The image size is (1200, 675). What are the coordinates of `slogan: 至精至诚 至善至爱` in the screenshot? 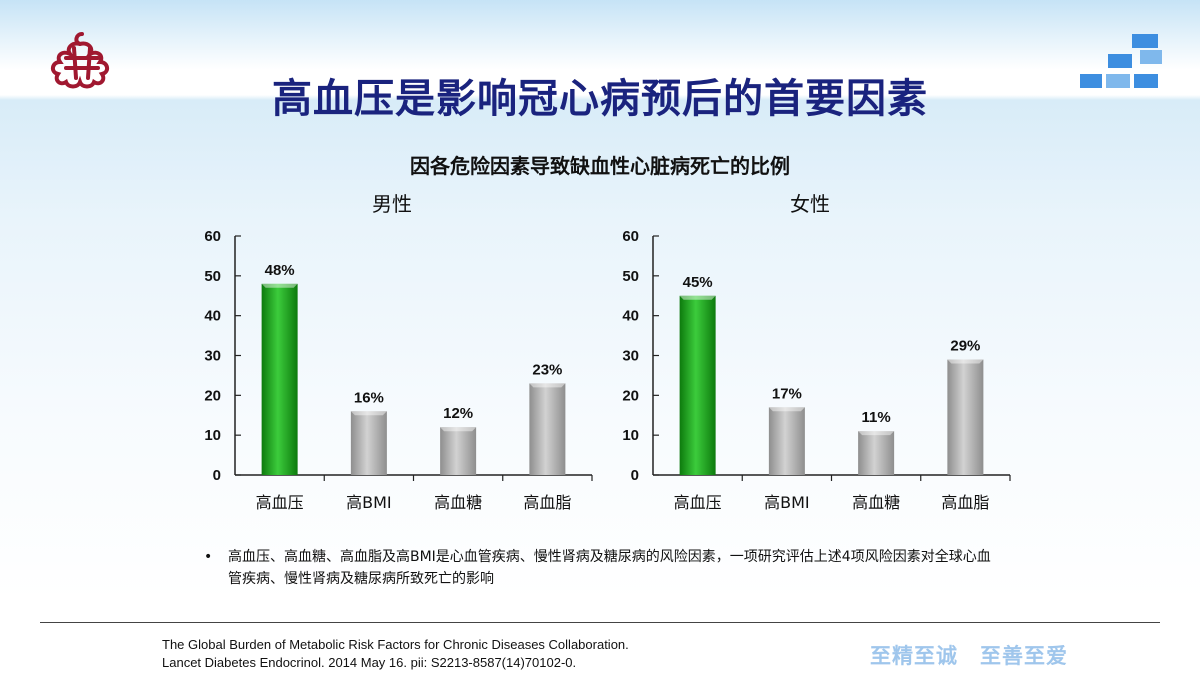 It's located at (969, 656).